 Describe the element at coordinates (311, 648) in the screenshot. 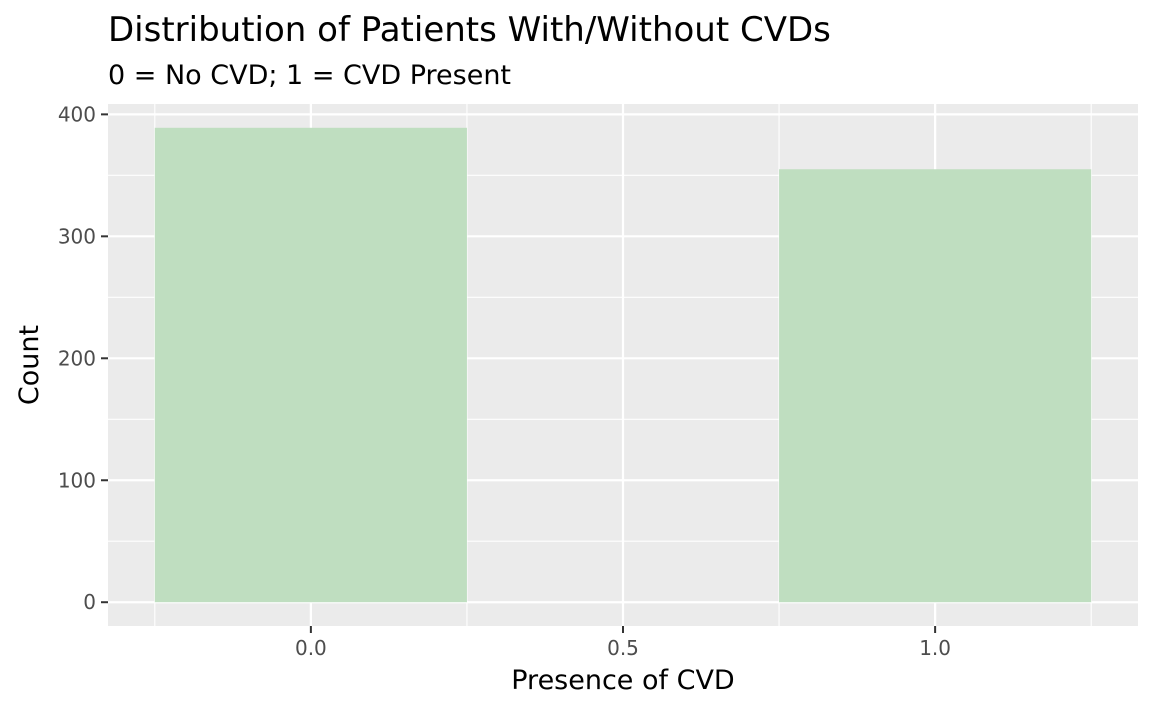

I see `x-tick-label: 0.0` at that location.